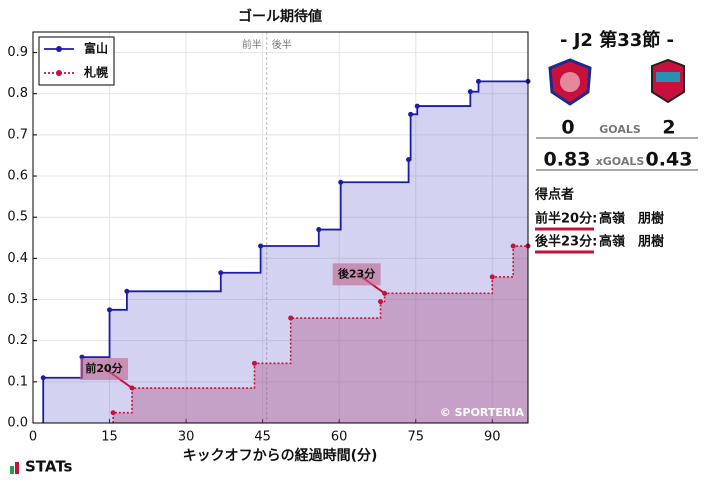 Image resolution: width=707 pixels, height=483 pixels. What do you see at coordinates (14, 468) in the screenshot?
I see `brand-logo` at bounding box center [14, 468].